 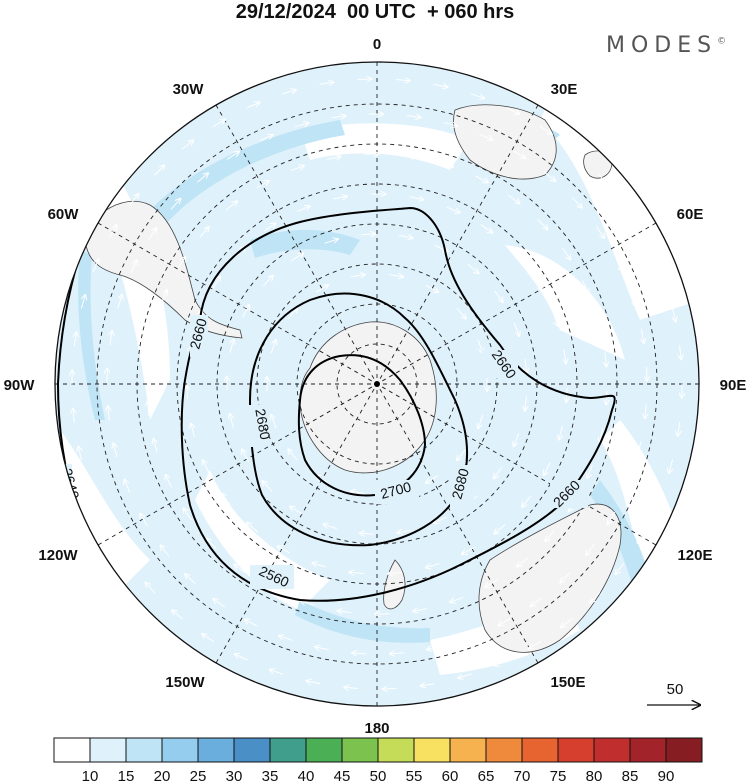 I want to click on lon-label-0: 0, so click(x=377, y=44).